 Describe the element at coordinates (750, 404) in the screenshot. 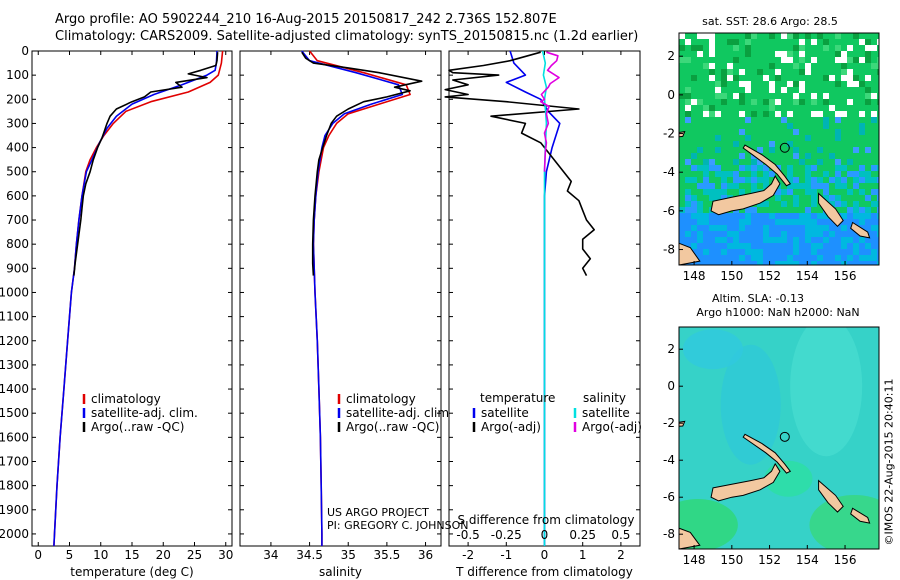

I see `sla-blob` at that location.